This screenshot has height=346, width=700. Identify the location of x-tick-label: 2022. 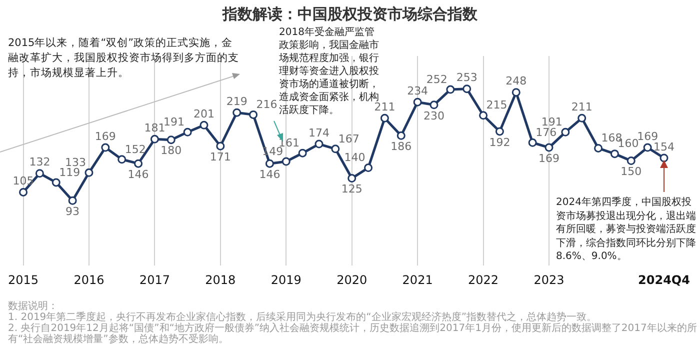
(483, 279).